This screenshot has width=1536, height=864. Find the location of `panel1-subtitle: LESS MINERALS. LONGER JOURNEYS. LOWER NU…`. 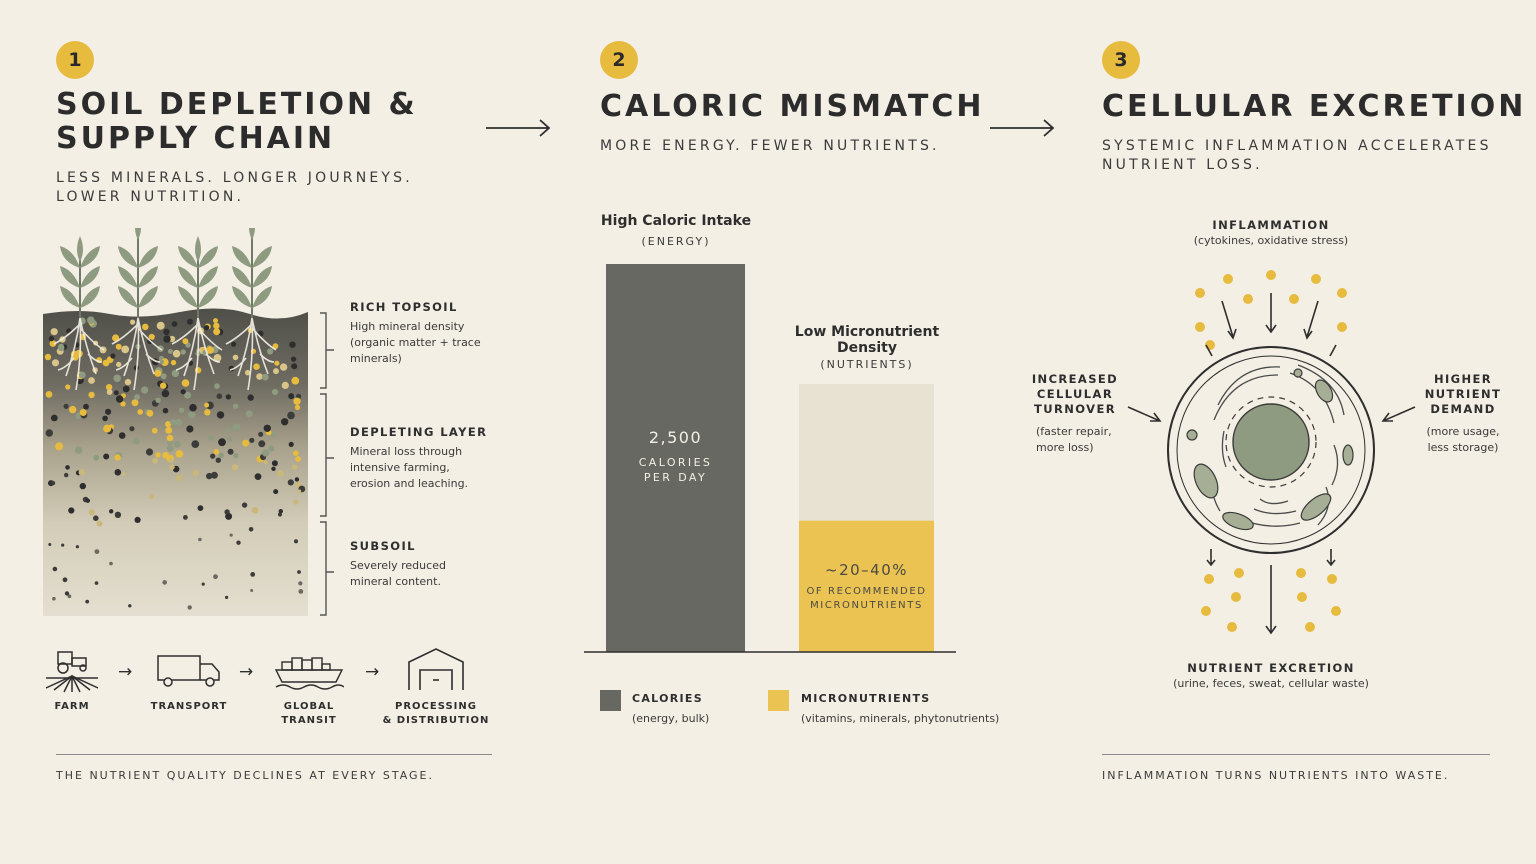

panel1-subtitle: LESS MINERALS. LONGER JOURNEYS. LOWER NU… is located at coordinates (234, 188).